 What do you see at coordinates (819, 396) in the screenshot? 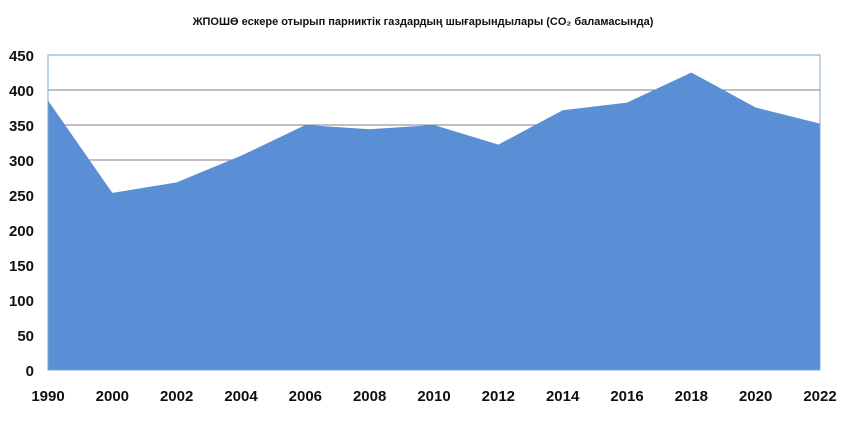
I see `x-tick-label: 2022` at bounding box center [819, 396].